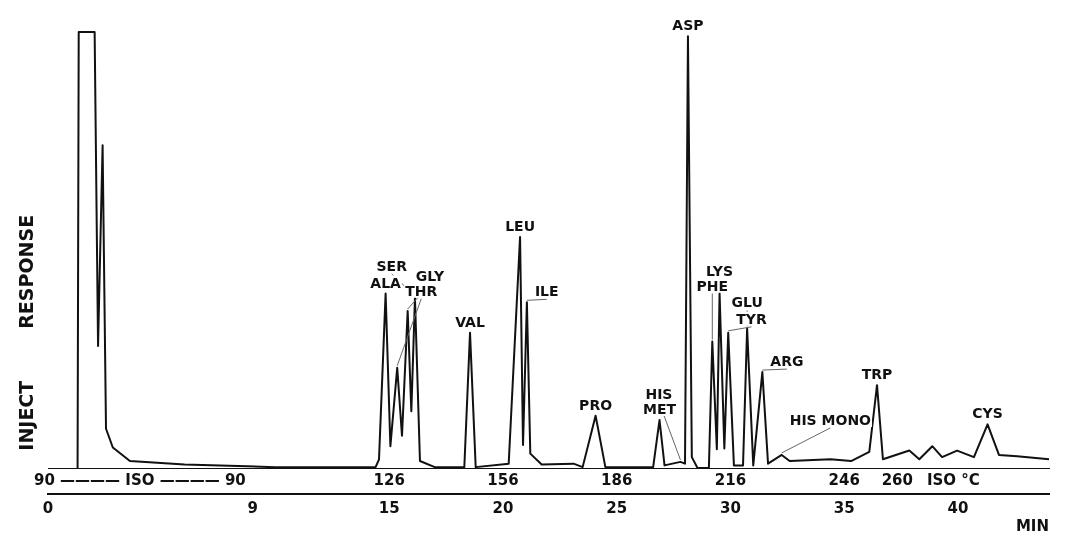 The height and width of the screenshot is (548, 1065). Describe the element at coordinates (844, 479) in the screenshot. I see `x2-tick-label: 246` at that location.